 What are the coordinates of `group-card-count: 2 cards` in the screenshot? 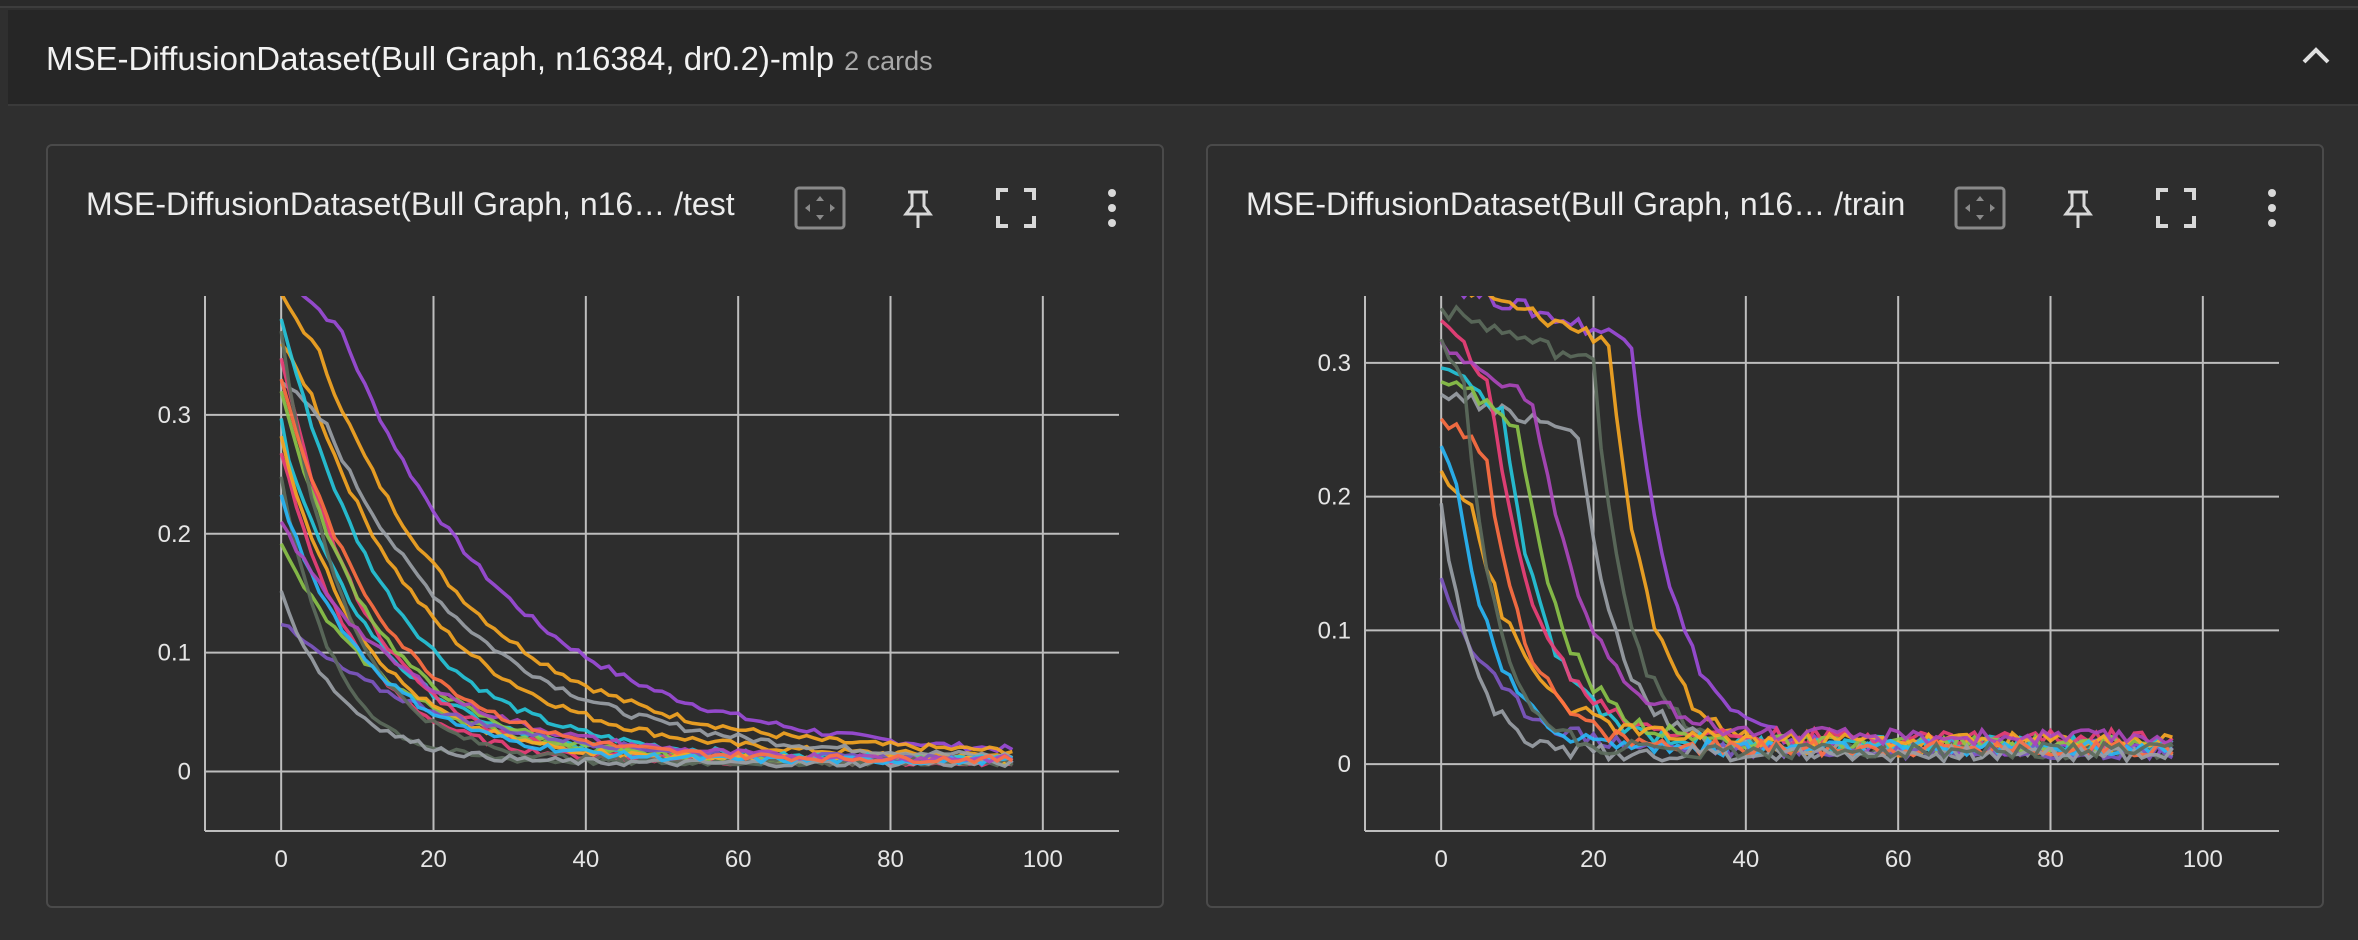 It's located at (888, 61).